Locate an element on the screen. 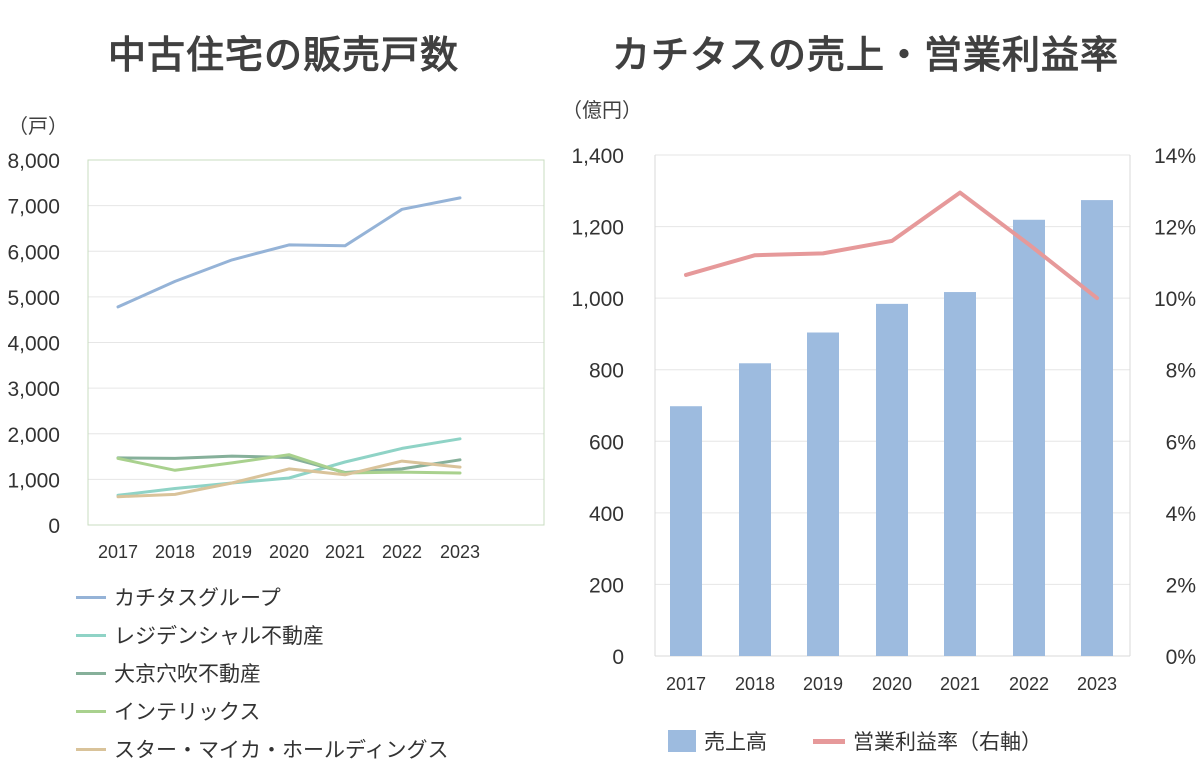 Image resolution: width=1200 pixels, height=778 pixels. legend-label-3: 大京穴吹不動産 is located at coordinates (187, 674).